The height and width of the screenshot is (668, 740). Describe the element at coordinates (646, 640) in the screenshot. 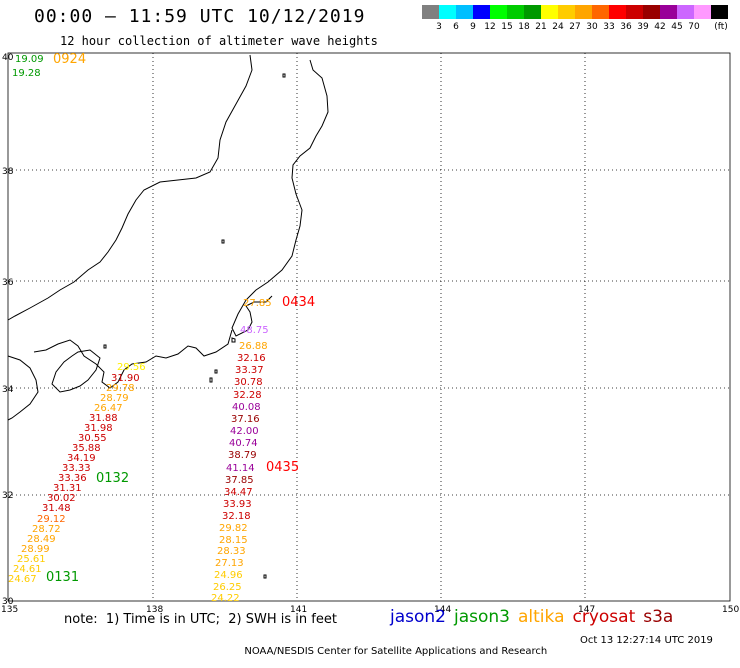

I see `generated-timestamp: Oct 13 12:27:14 UTC 2019` at that location.